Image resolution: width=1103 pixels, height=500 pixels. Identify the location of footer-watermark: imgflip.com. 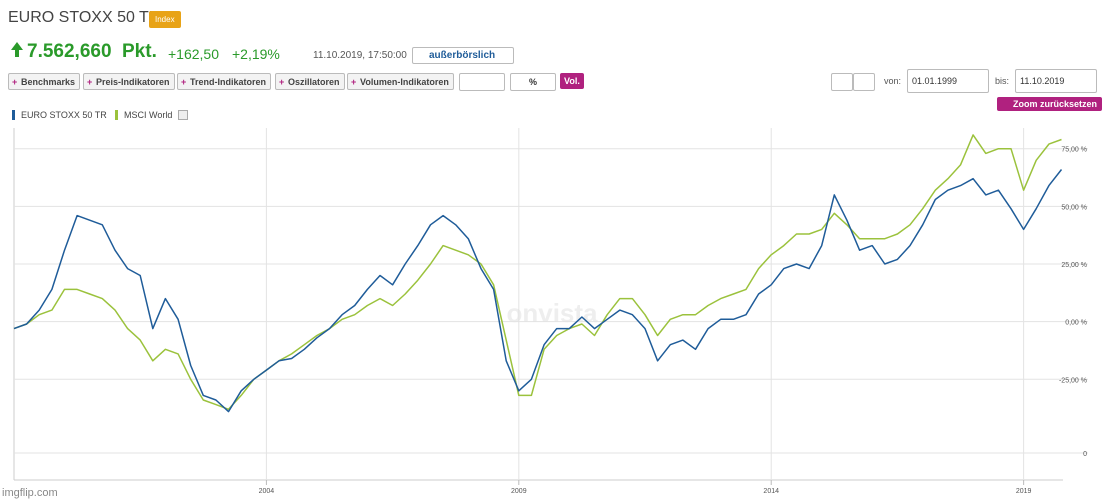
(30, 493).